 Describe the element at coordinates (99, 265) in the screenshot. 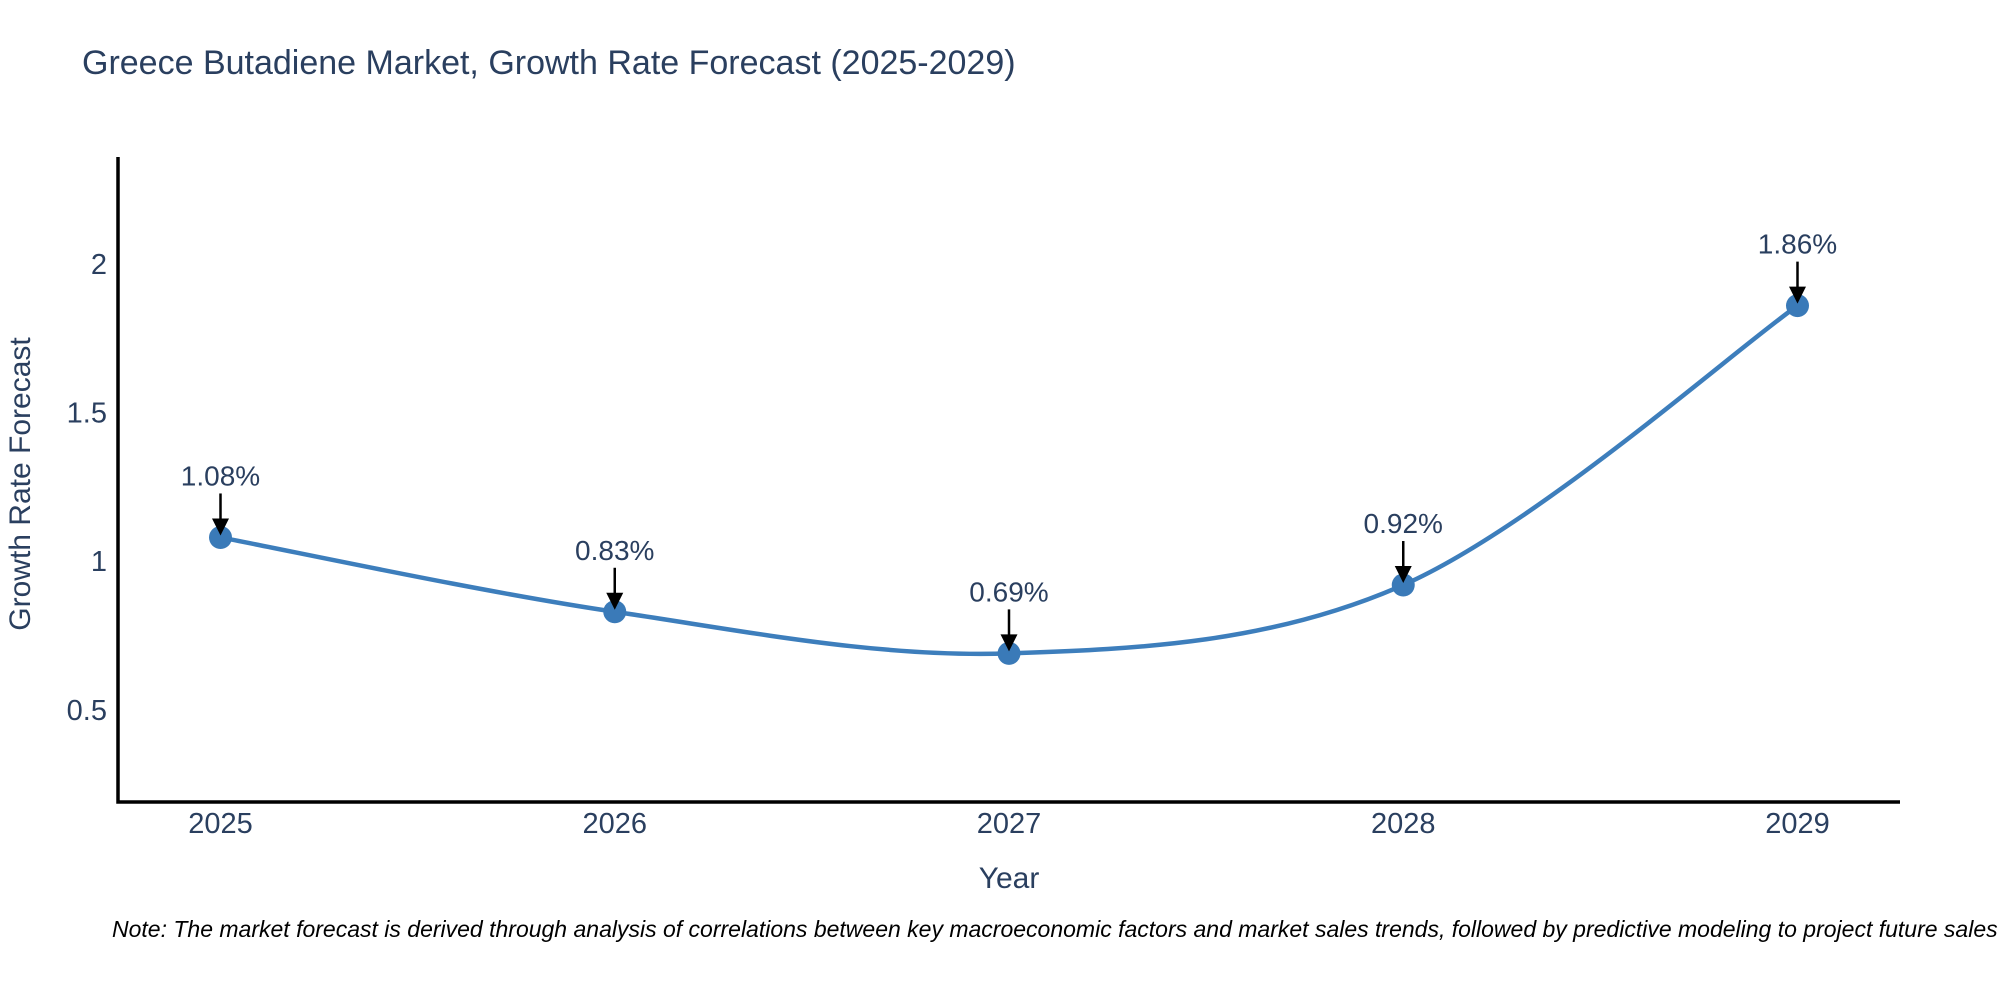

I see `y-tick-label: 2` at that location.